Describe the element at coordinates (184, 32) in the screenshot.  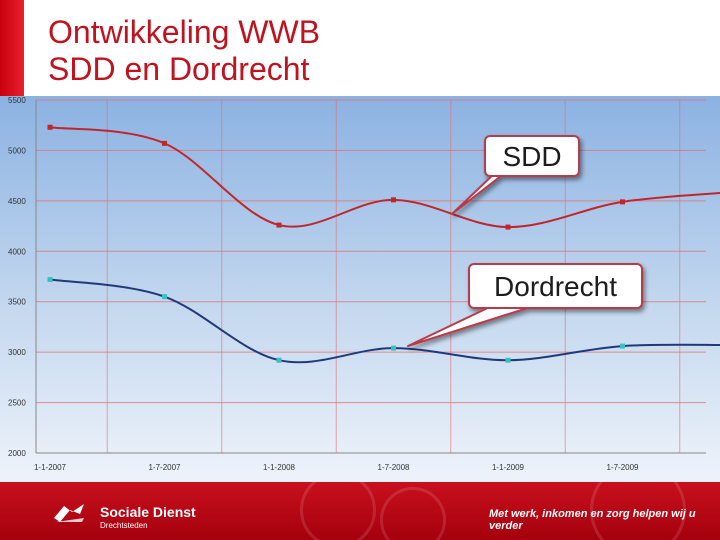
I see `slide-title-line1: Ontwikkeling WWB` at that location.